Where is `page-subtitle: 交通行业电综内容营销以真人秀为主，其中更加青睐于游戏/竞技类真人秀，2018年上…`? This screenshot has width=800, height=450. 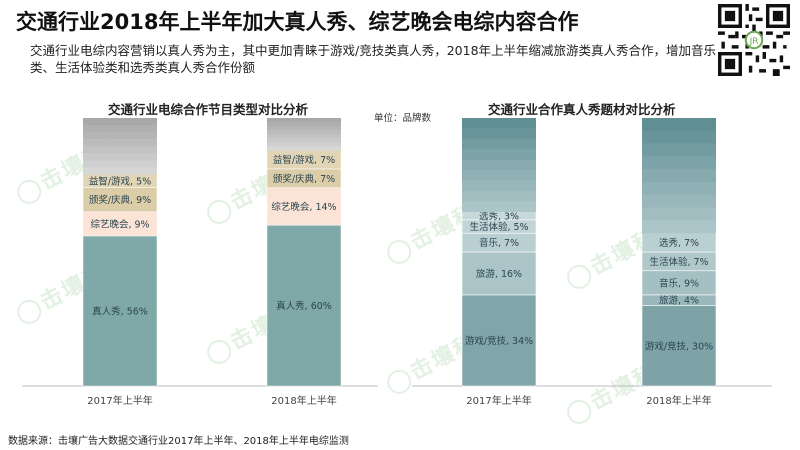
page-subtitle: 交通行业电综内容营销以真人秀为主，其中更加青睐于游戏/竞技类真人秀，2018年上… is located at coordinates (373, 59).